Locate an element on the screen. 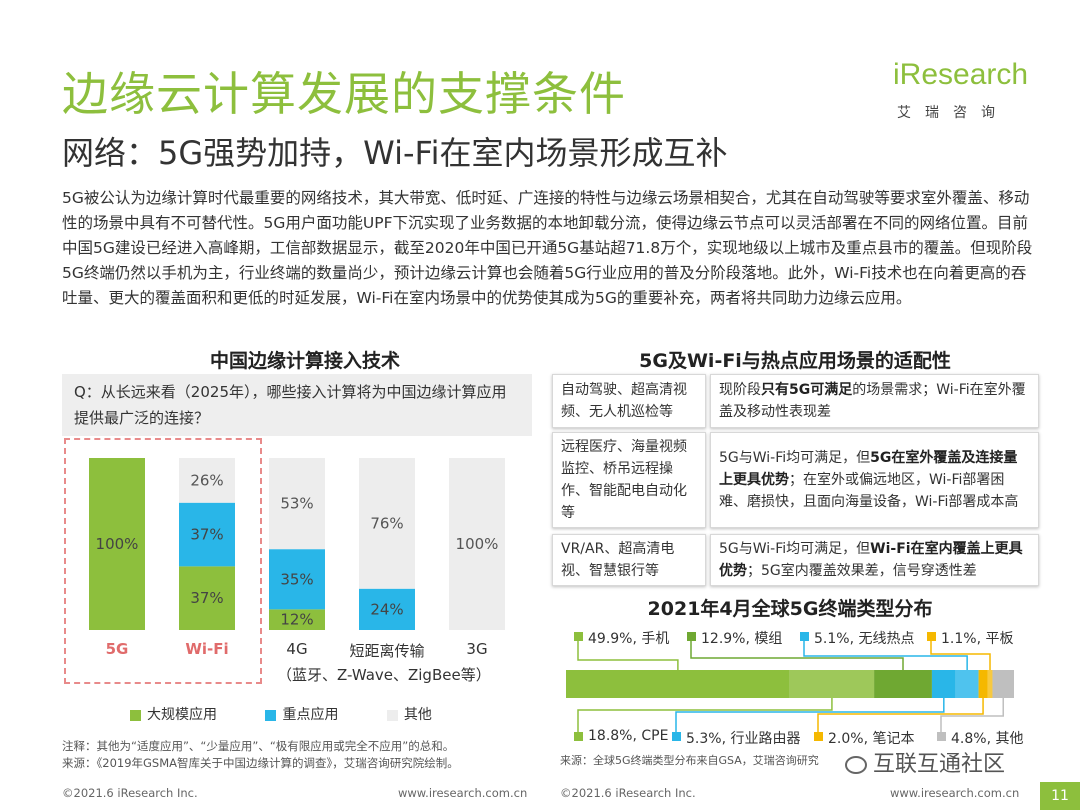 The width and height of the screenshot is (1080, 810). terminal-distribution-chart is located at coordinates (790, 686).